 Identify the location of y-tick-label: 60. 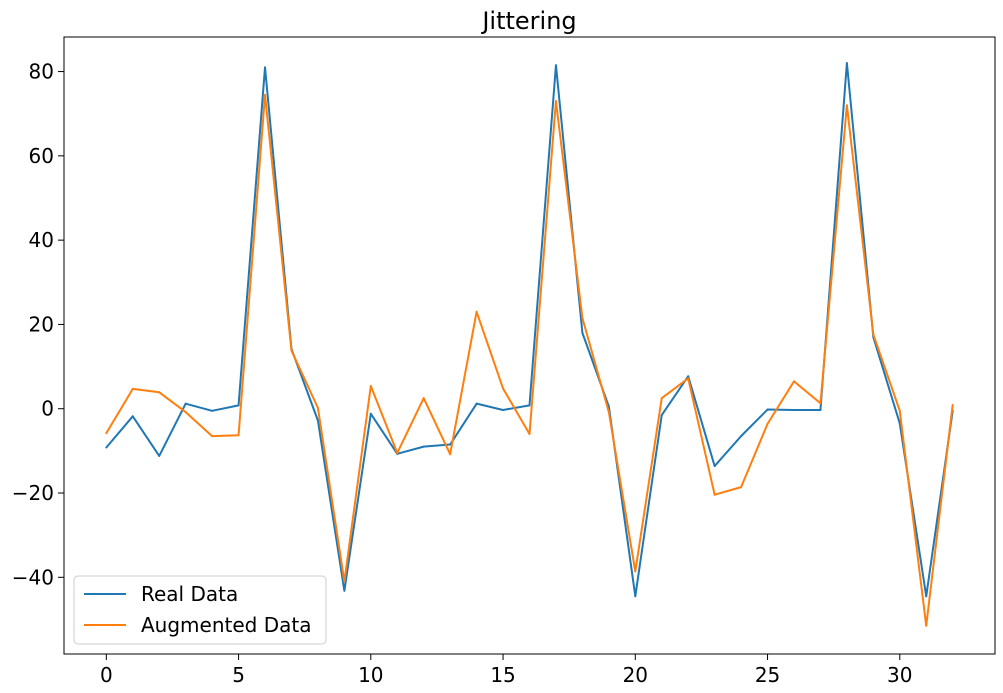
(41, 156).